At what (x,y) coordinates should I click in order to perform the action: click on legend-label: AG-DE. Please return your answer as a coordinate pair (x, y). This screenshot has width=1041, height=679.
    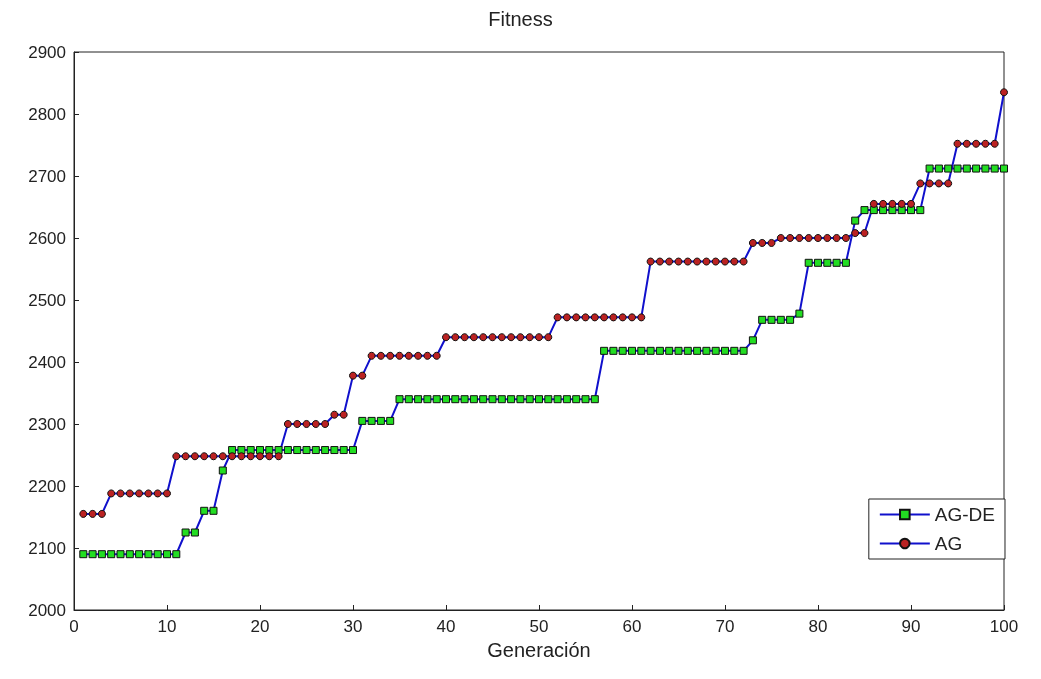
    Looking at the image, I should click on (965, 514).